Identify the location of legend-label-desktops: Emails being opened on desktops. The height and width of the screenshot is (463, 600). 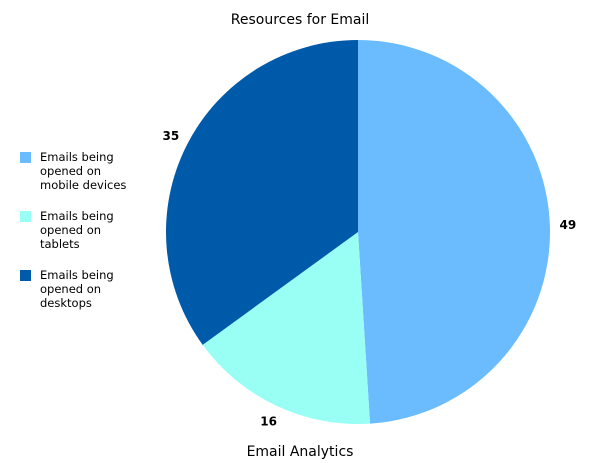
(77, 289).